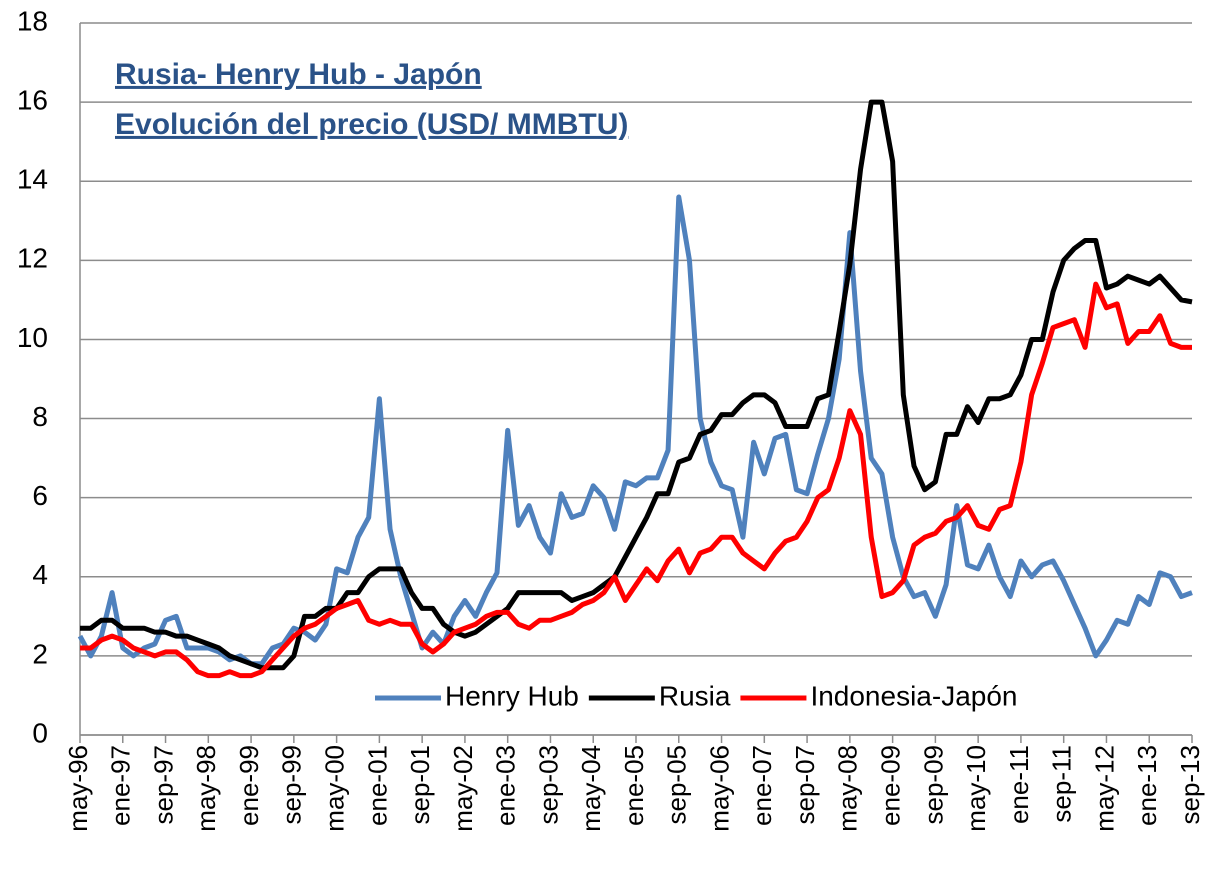  Describe the element at coordinates (32, 100) in the screenshot. I see `y-tick-label: 16` at that location.